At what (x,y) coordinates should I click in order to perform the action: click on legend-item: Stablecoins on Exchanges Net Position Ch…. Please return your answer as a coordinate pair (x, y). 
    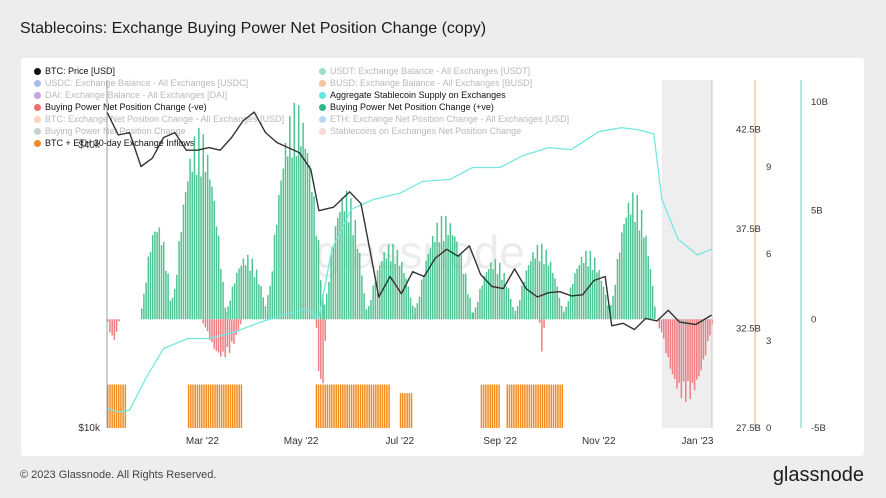
    Looking at the image, I should click on (420, 131).